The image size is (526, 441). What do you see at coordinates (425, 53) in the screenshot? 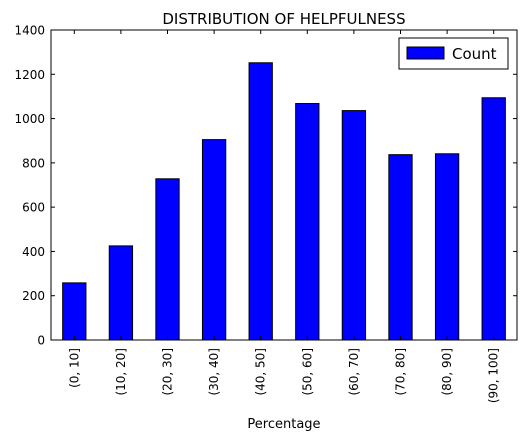
I see `legend-swatch` at bounding box center [425, 53].